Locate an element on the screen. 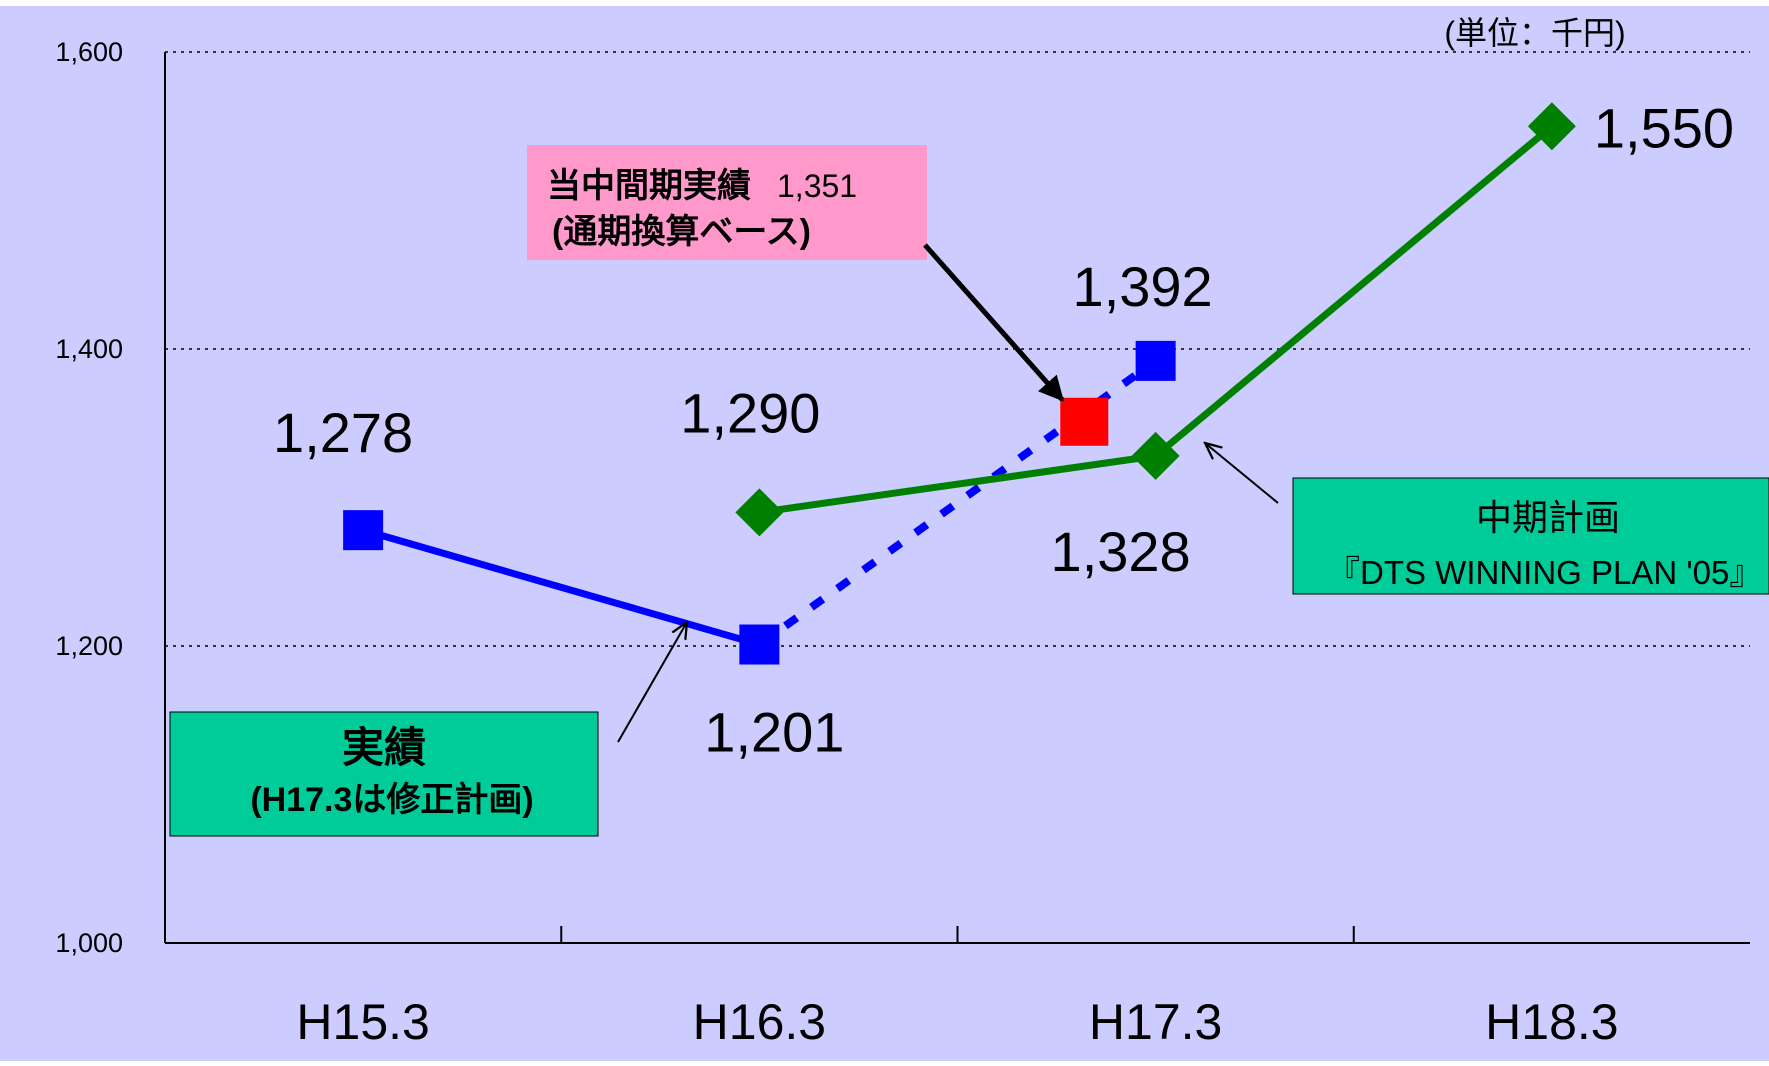  annotation-interim-box is located at coordinates (727, 202).